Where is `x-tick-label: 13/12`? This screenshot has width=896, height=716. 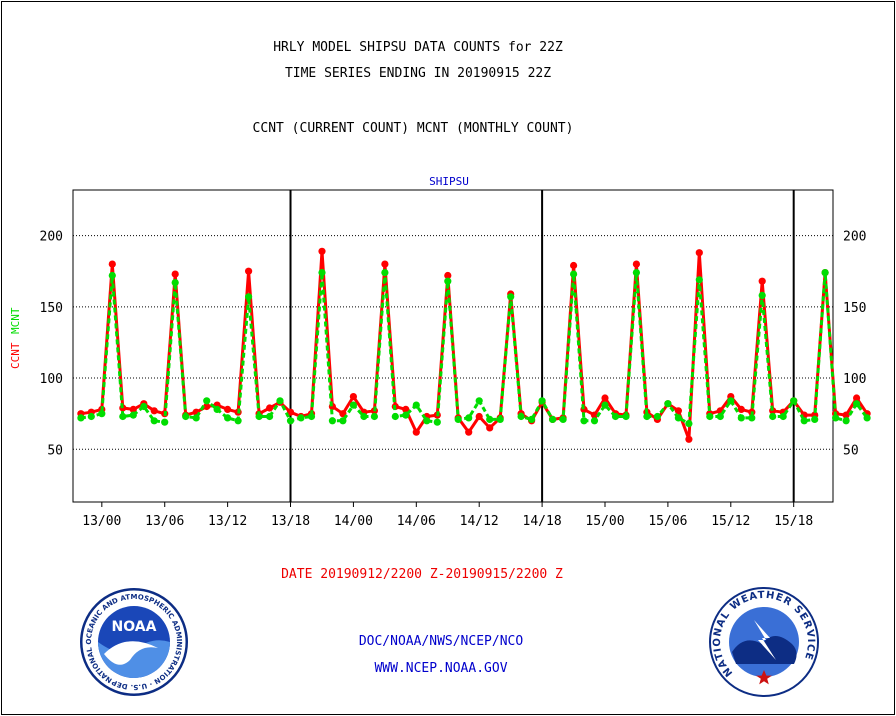 x-tick-label: 13/12 is located at coordinates (227, 521).